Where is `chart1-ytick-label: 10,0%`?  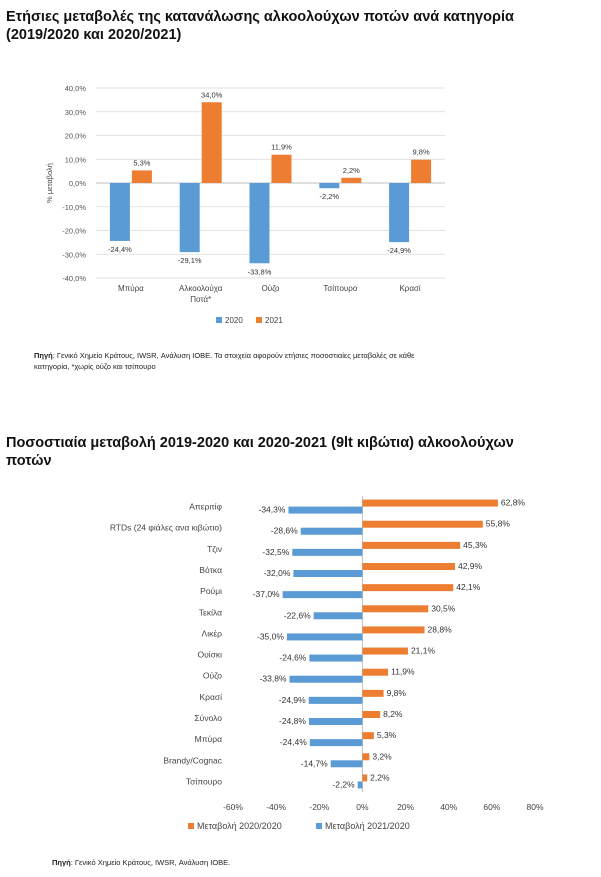
chart1-ytick-label: 10,0% is located at coordinates (76, 159).